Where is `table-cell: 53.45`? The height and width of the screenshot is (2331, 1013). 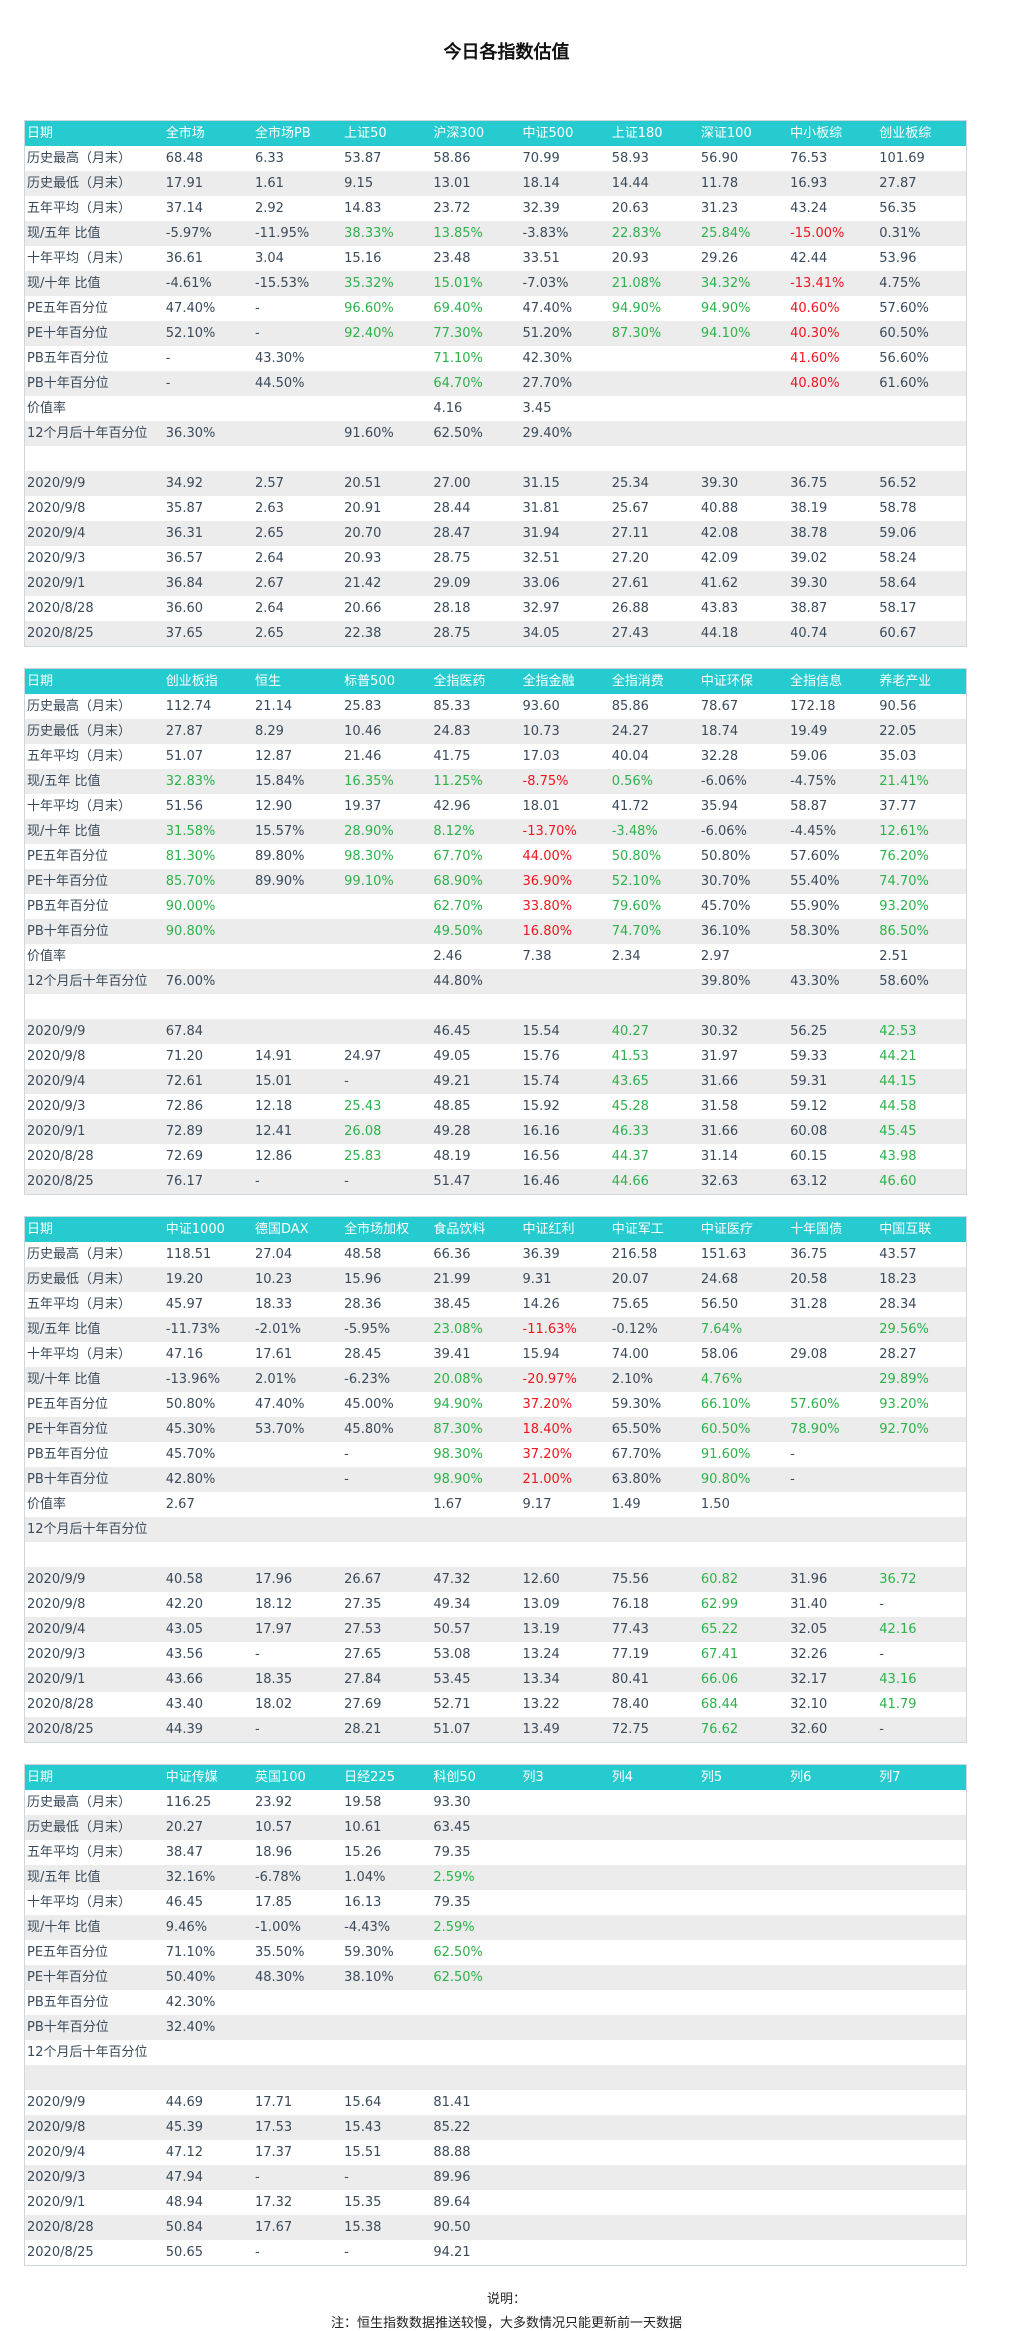
table-cell: 53.45 is located at coordinates (476, 1679).